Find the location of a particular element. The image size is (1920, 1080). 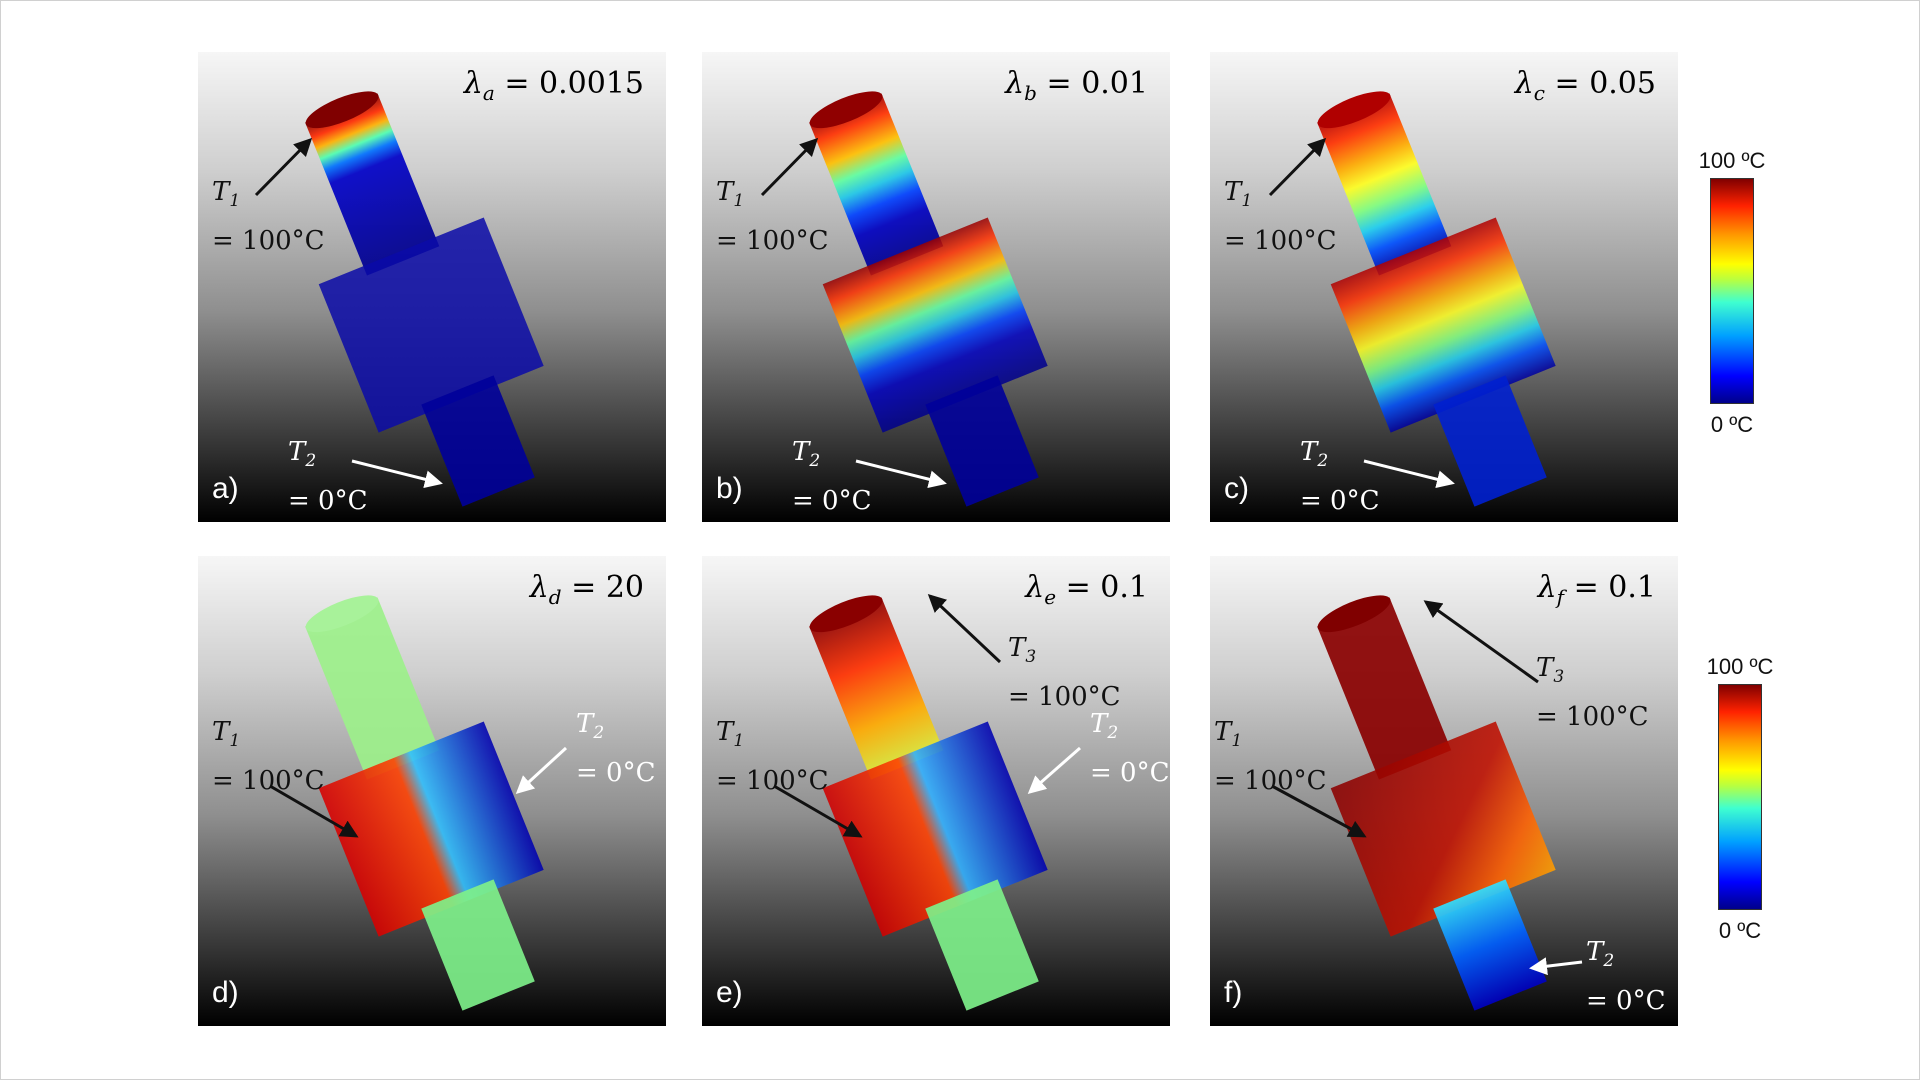

colorbar-bottom is located at coordinates (1740, 797).